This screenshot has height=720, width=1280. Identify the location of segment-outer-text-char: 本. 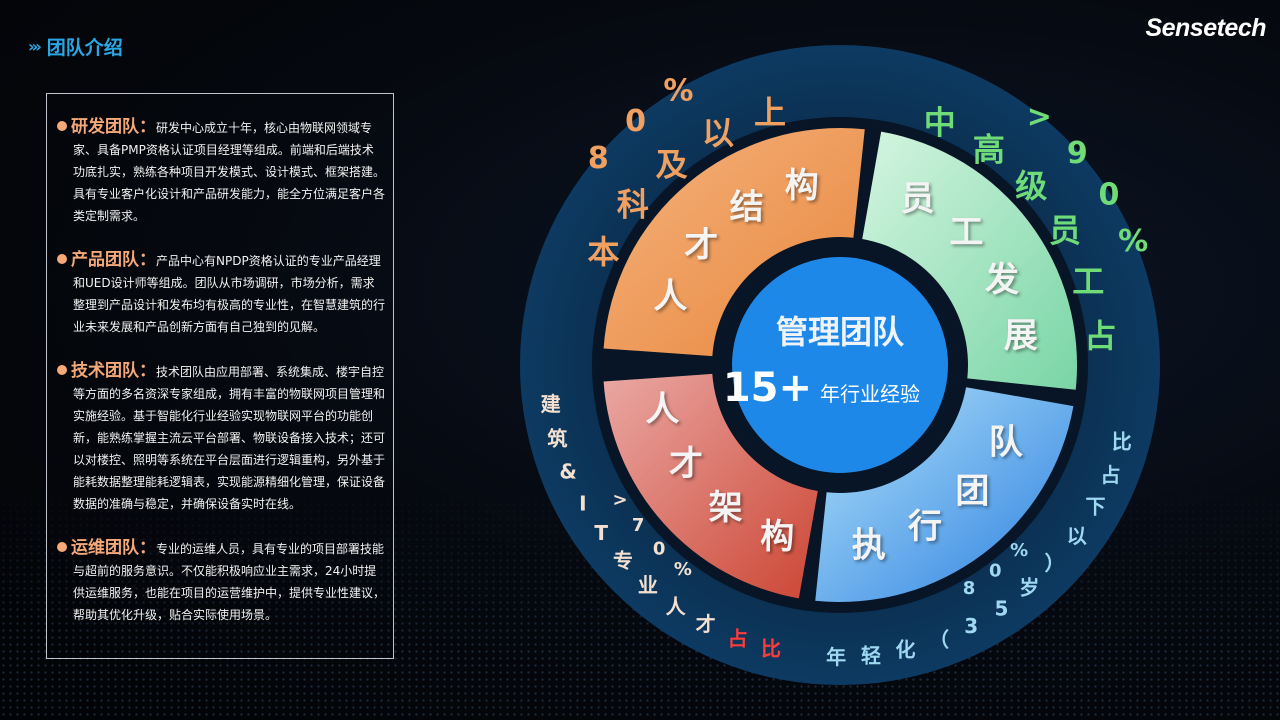
(604, 252).